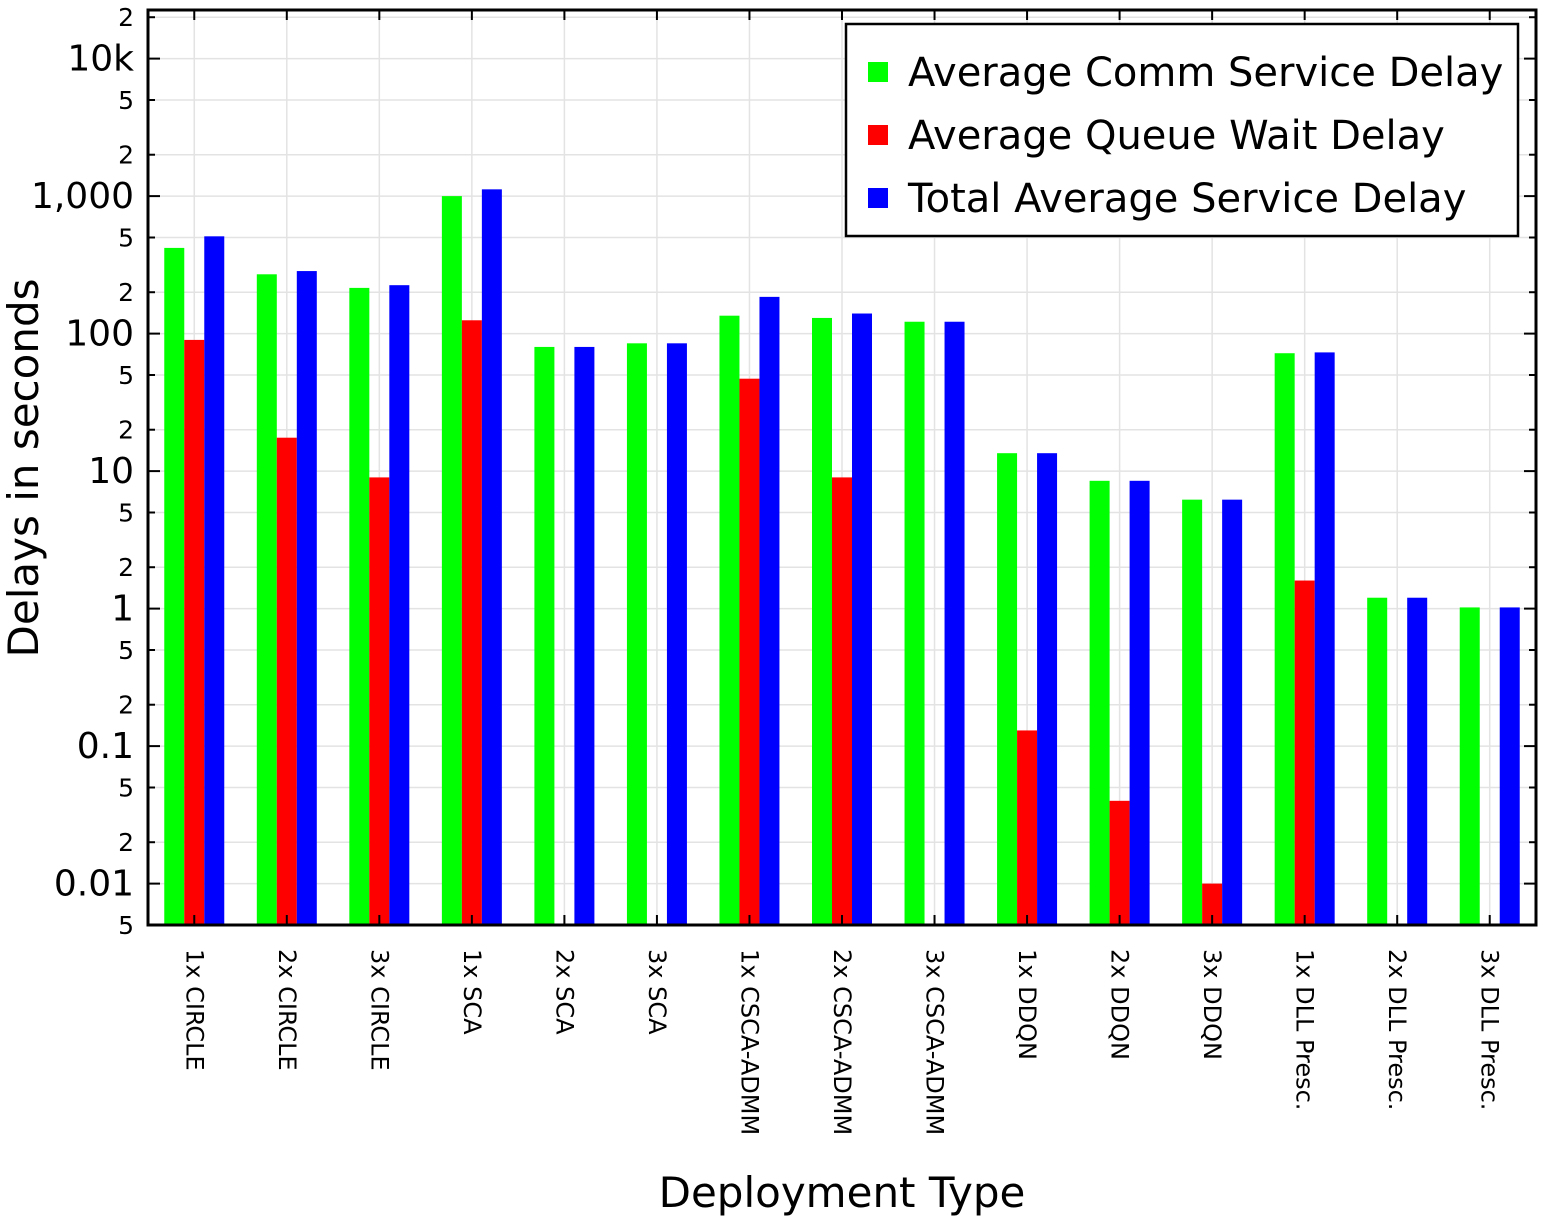 This screenshot has width=1544, height=1222. What do you see at coordinates (657, 992) in the screenshot?
I see `x-tick-label: 3x SCA` at bounding box center [657, 992].